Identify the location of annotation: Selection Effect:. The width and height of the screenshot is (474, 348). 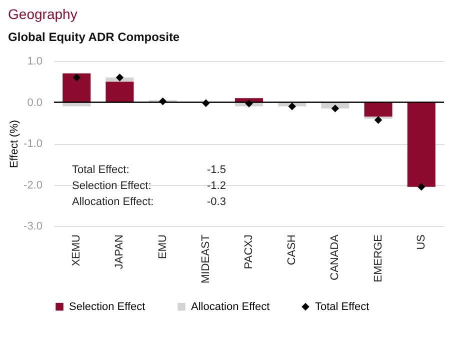
(112, 186).